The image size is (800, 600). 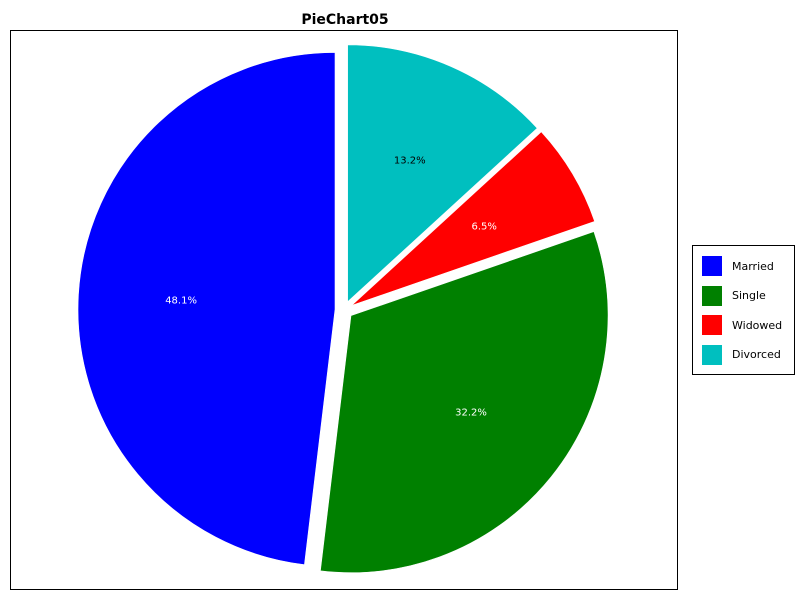 I want to click on legend-item-divorced: Divorced, so click(x=741, y=354).